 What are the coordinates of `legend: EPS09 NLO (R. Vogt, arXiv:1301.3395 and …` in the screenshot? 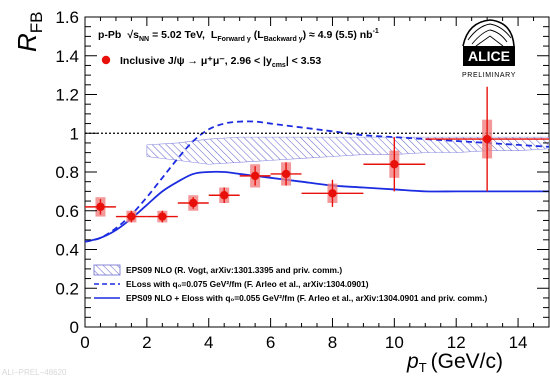 It's located at (290, 283).